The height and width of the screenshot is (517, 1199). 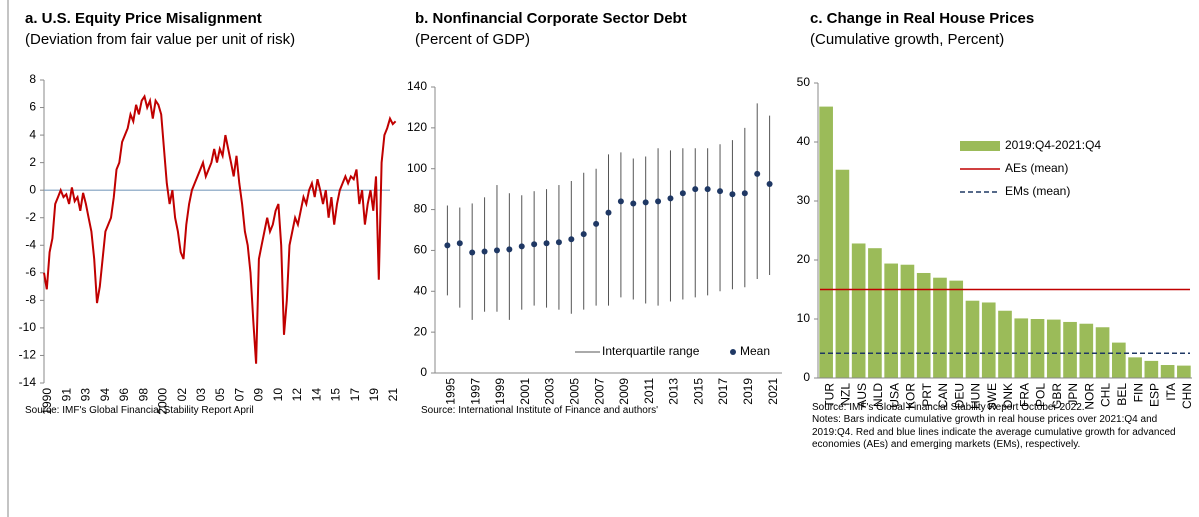 I want to click on y-tick-label: -4, so click(x=30, y=244).